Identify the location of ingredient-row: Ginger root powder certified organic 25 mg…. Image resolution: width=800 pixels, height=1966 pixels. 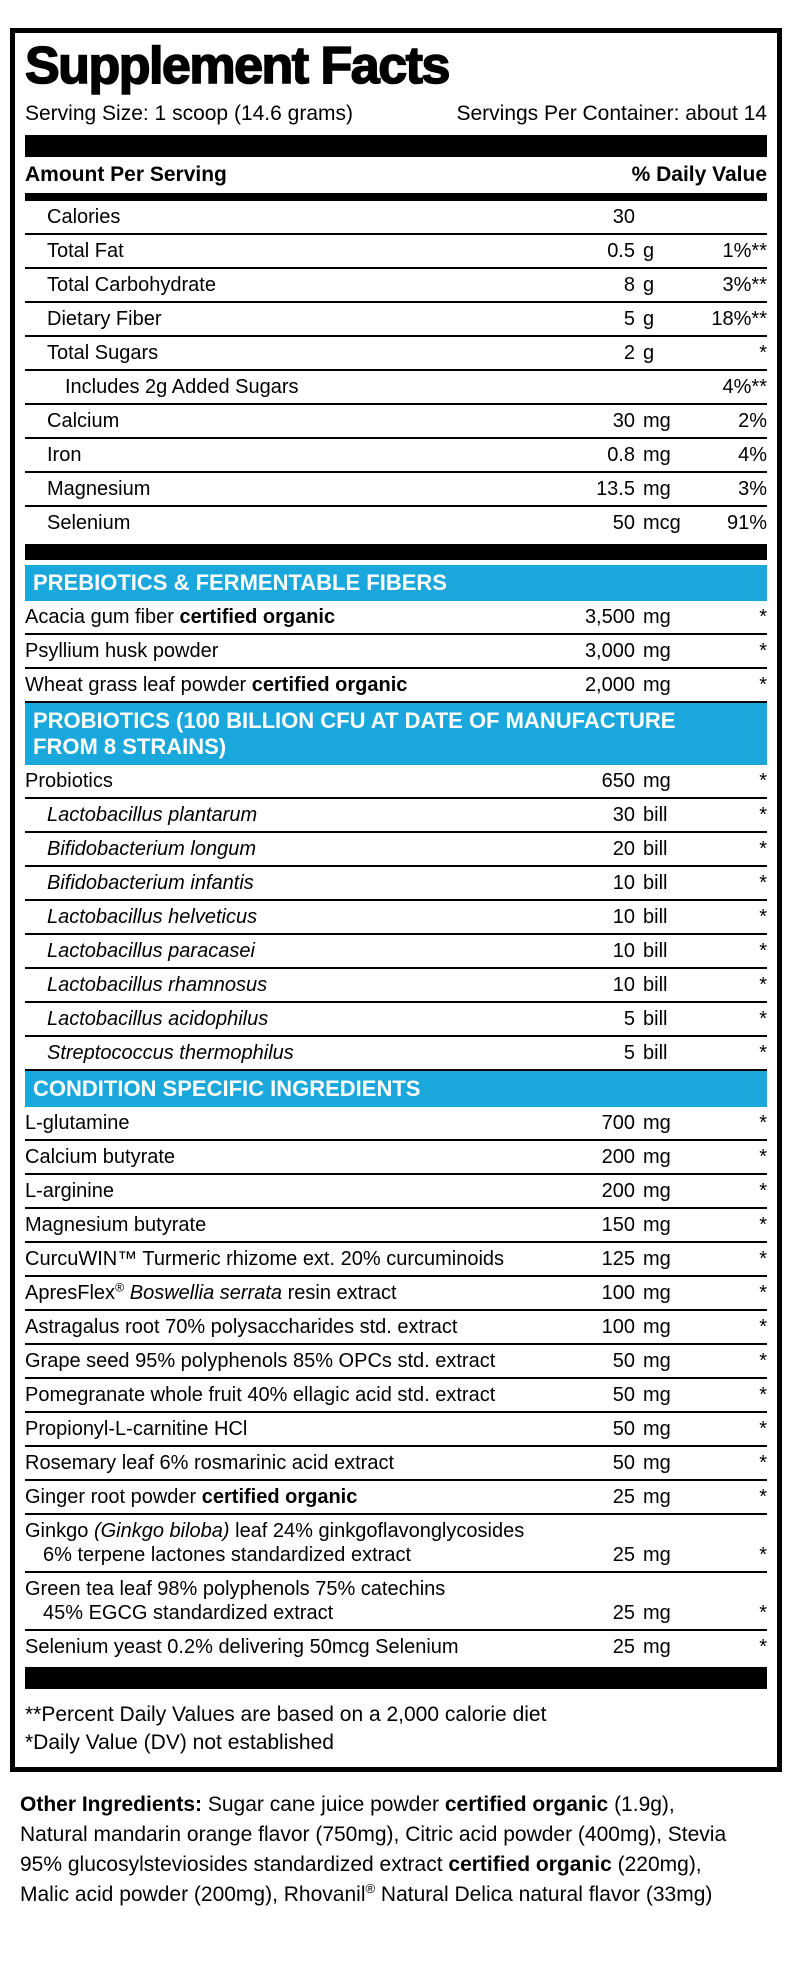
(396, 1496).